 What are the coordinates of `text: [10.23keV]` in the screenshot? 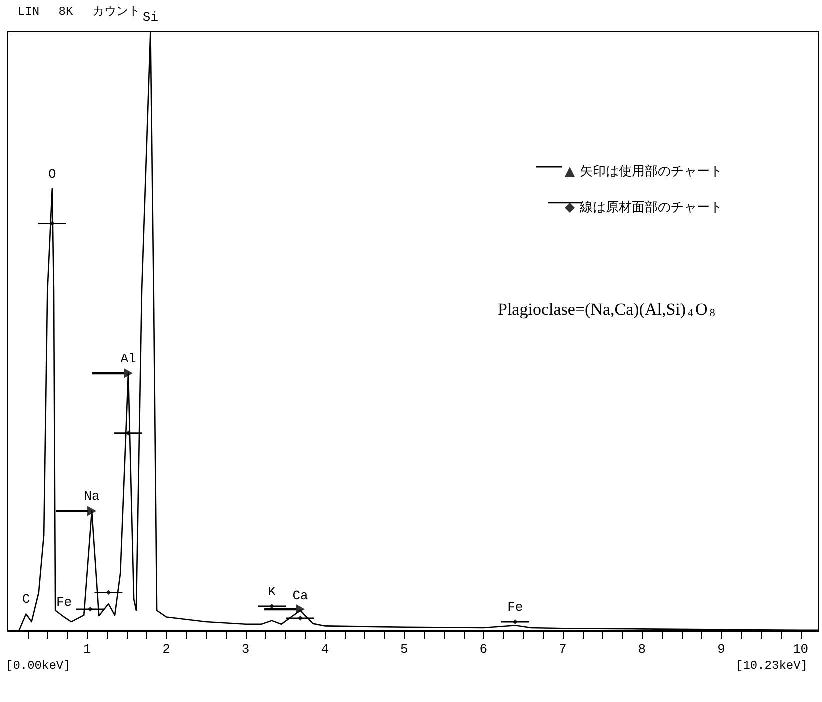 It's located at (772, 666).